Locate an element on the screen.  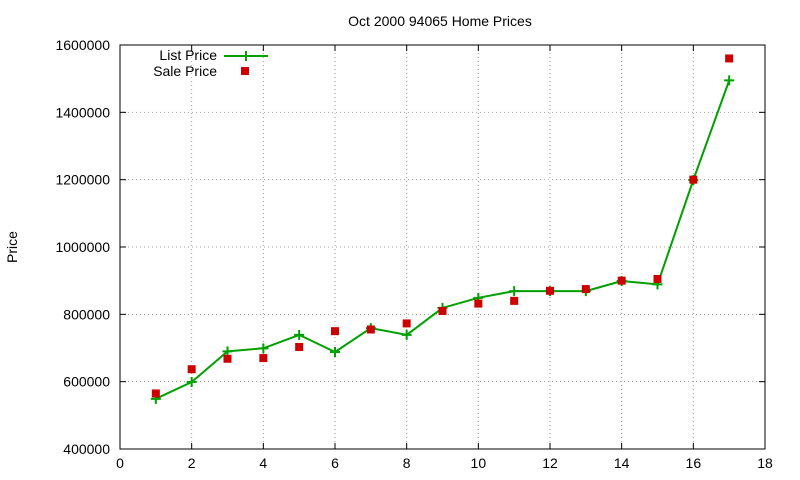
x-tick-label: 8 is located at coordinates (407, 463).